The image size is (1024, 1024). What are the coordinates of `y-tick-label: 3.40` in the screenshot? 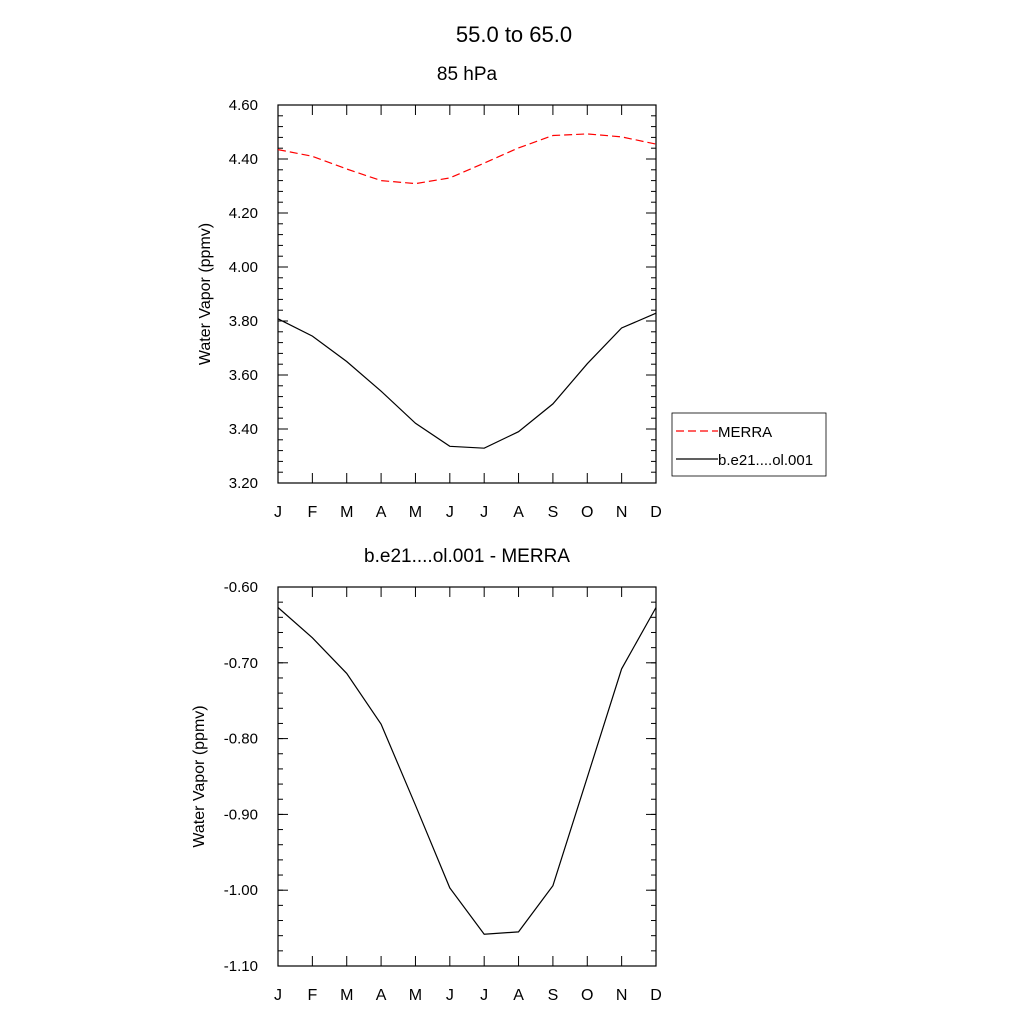 It's located at (243, 429).